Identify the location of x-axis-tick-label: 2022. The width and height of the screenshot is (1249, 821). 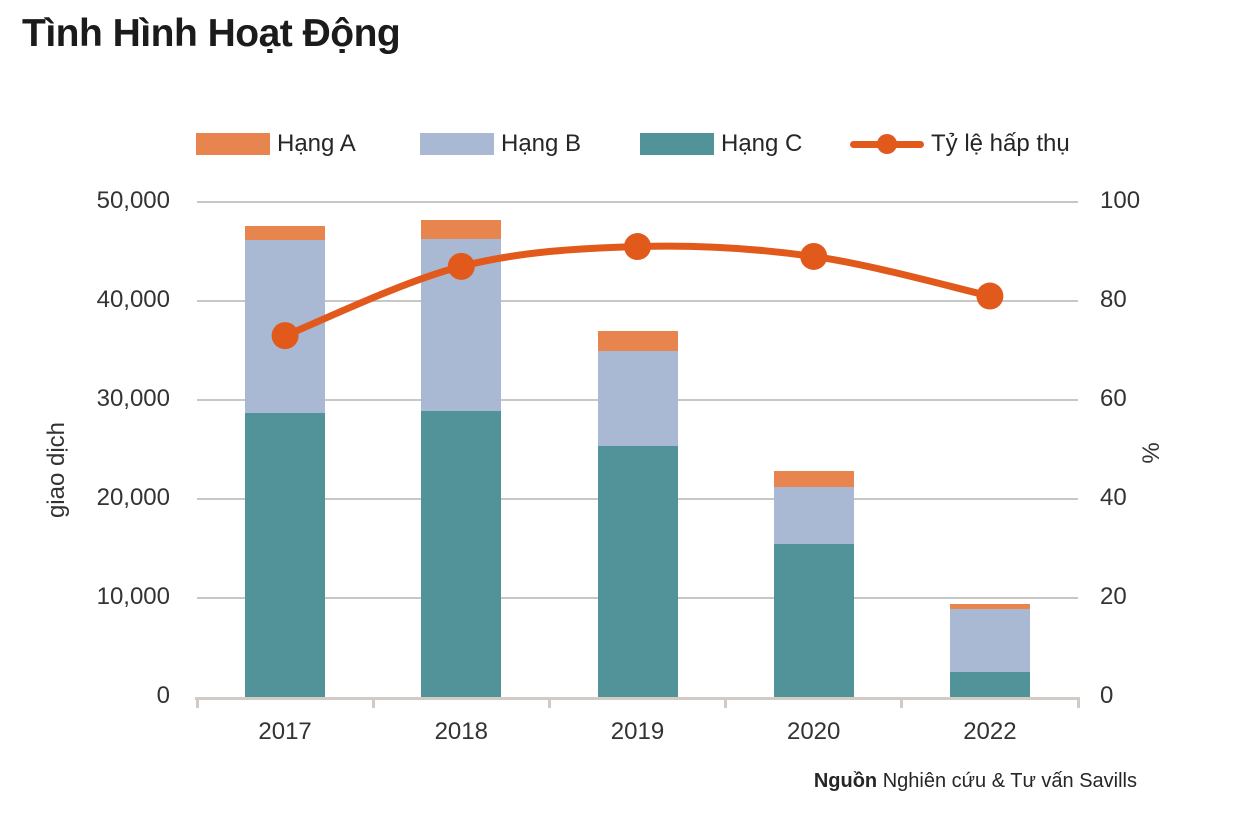
(990, 731).